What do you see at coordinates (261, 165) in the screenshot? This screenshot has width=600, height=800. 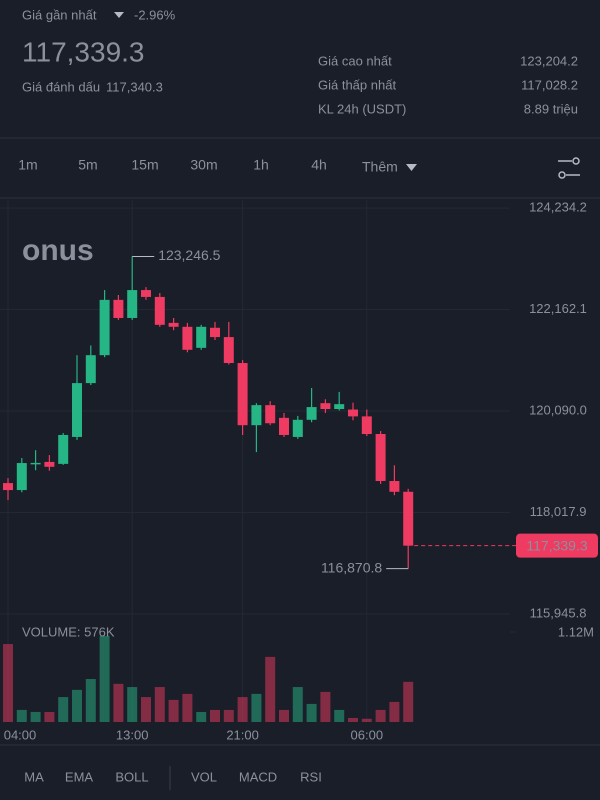 I see `interval-tab: 1h` at bounding box center [261, 165].